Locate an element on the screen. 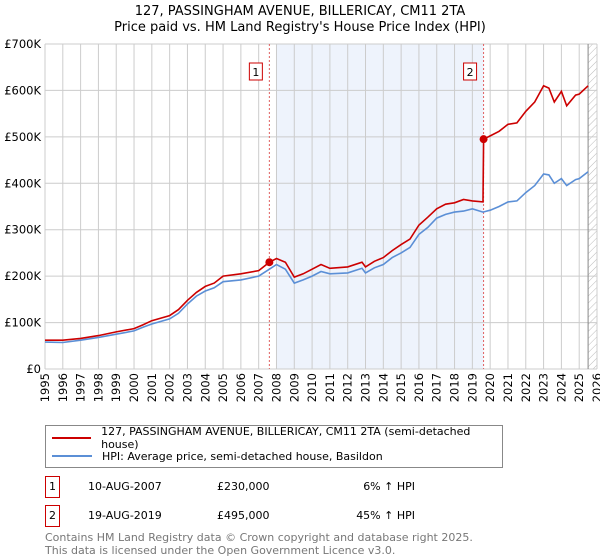 The image size is (600, 560). x-tick-label: 2024 is located at coordinates (561, 387).